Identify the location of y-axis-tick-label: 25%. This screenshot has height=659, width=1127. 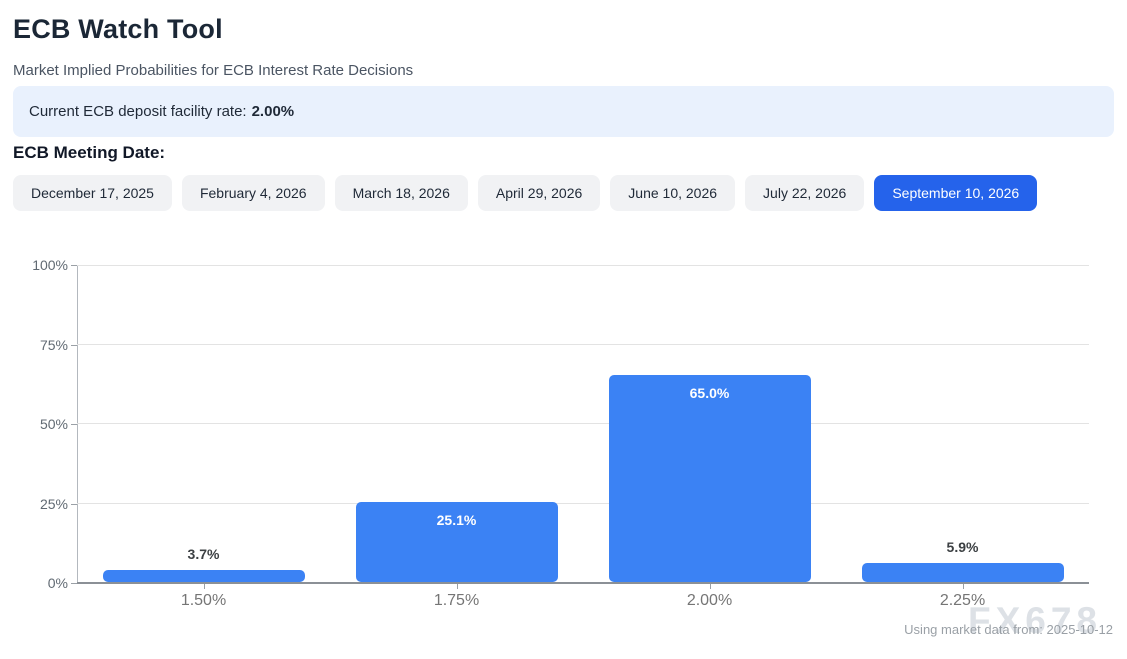
(53, 503).